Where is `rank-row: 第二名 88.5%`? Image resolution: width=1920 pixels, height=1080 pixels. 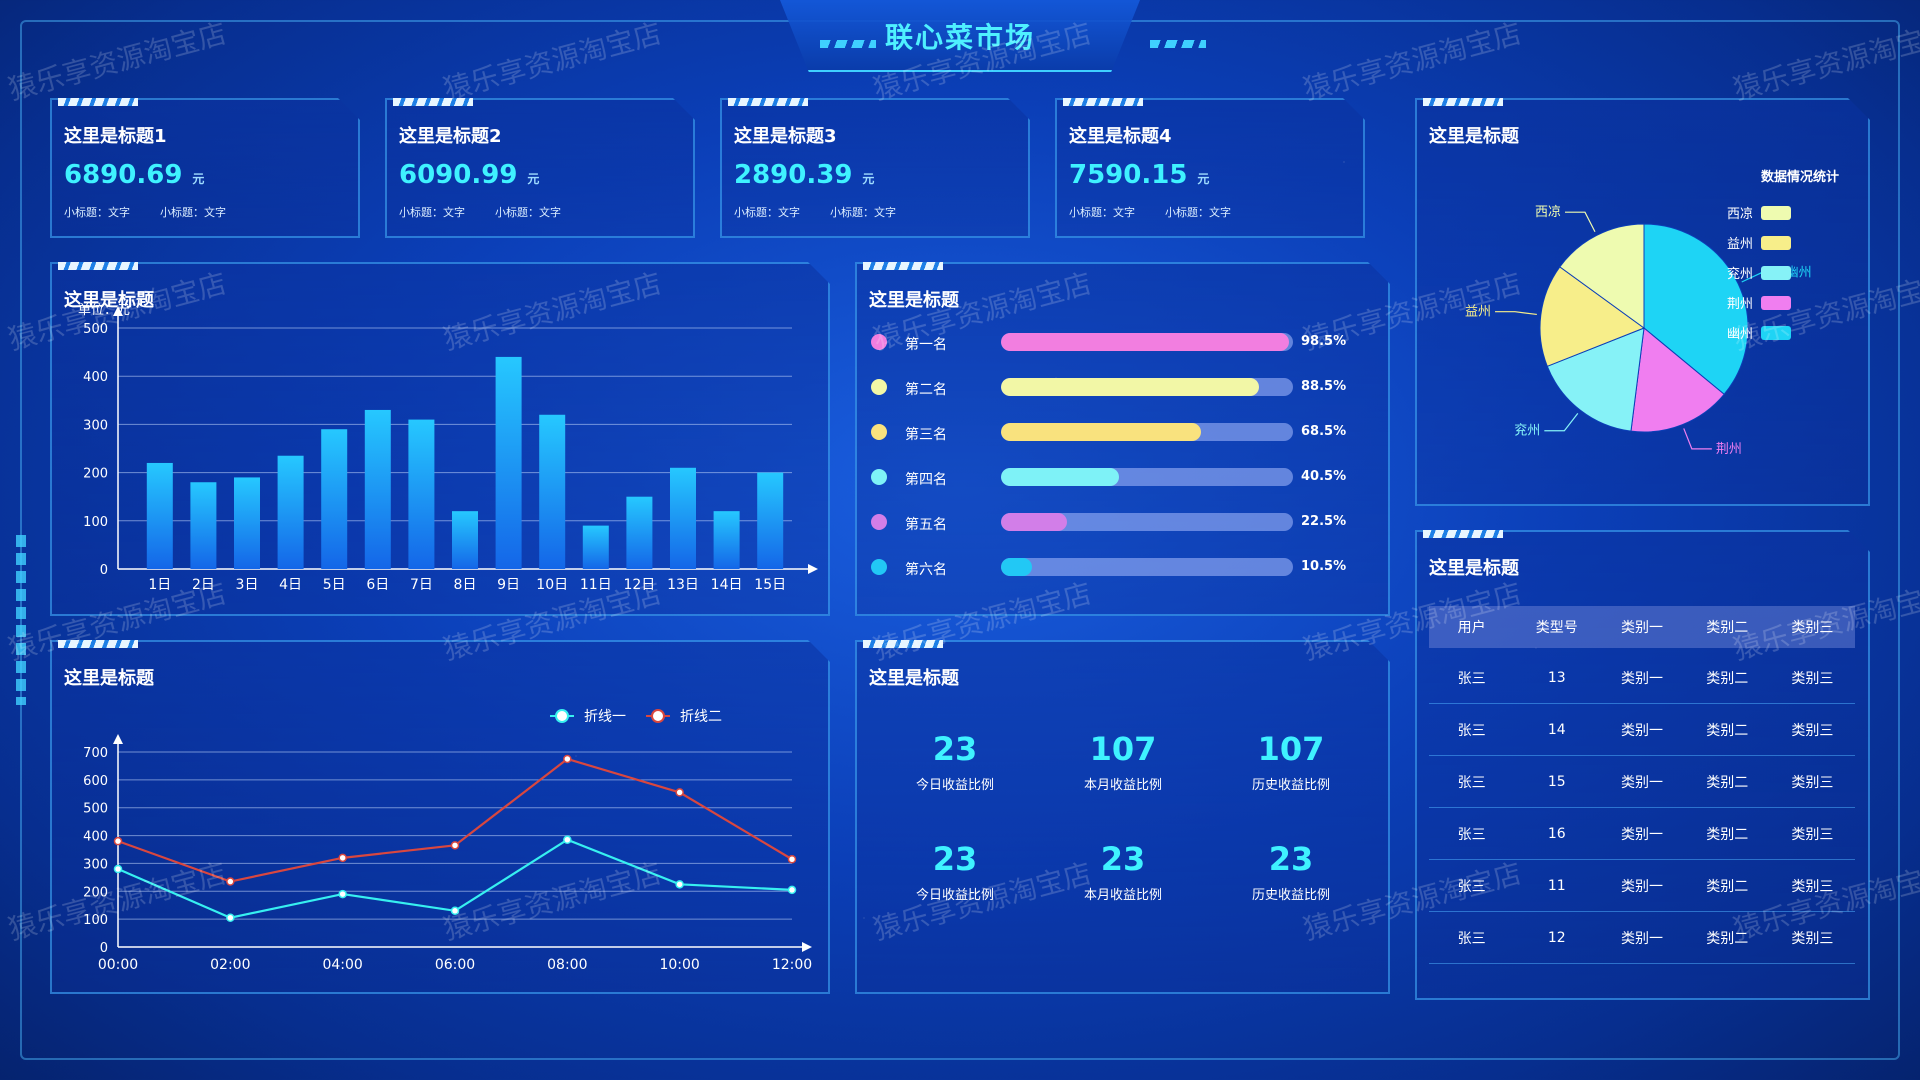 rank-row: 第二名 88.5% is located at coordinates (1101, 387).